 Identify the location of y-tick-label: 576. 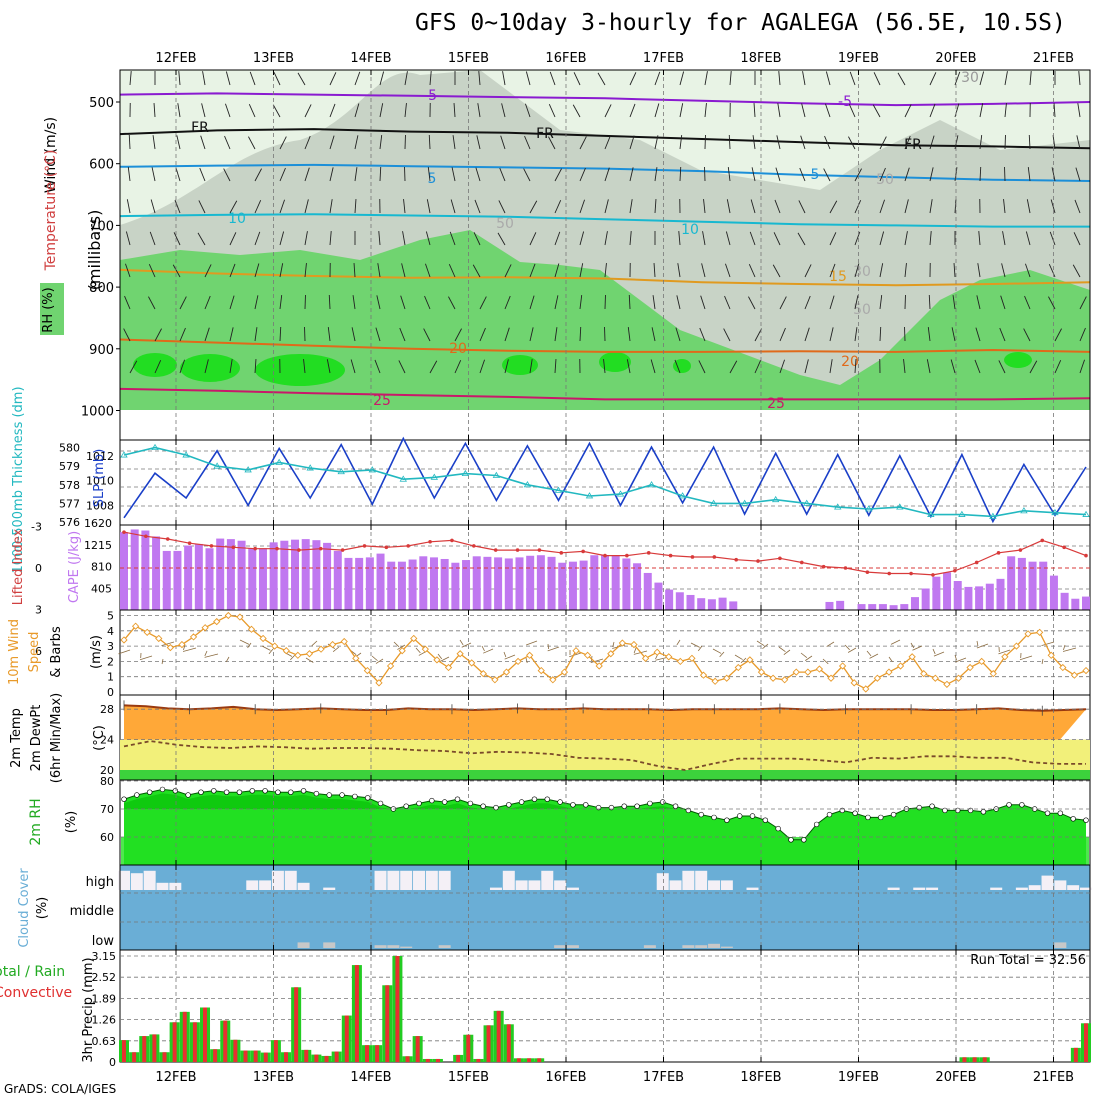
(69, 522).